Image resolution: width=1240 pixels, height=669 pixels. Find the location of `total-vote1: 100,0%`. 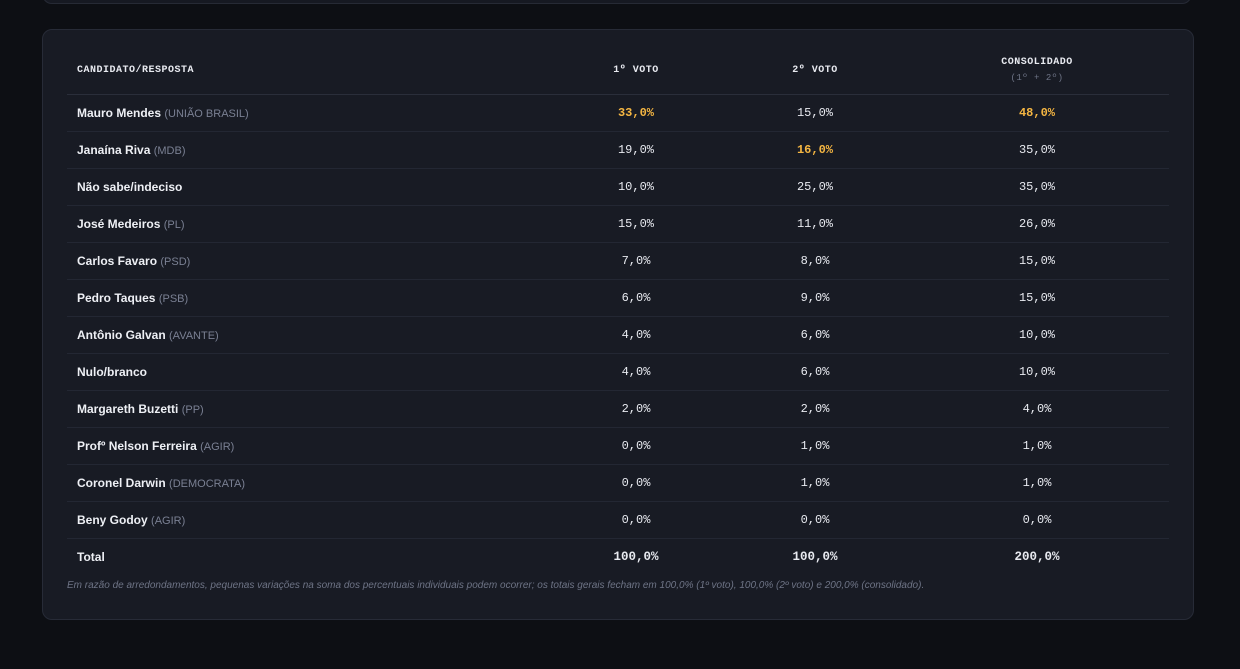

total-vote1: 100,0% is located at coordinates (636, 557).